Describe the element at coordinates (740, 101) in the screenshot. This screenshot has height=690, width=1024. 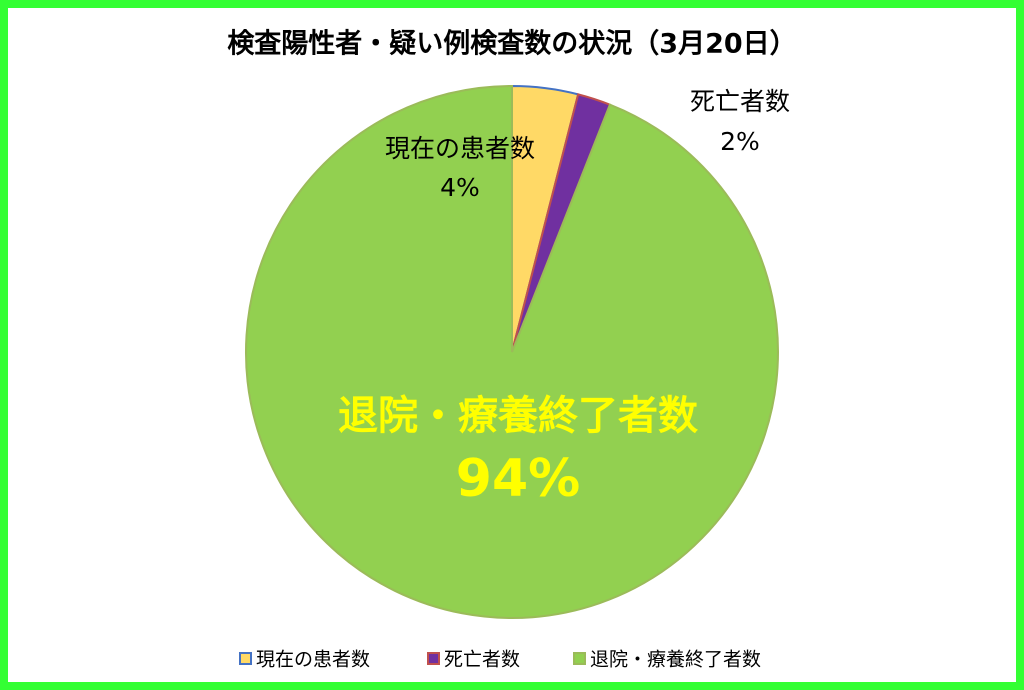
I see `data-label-name: 死亡者数` at that location.